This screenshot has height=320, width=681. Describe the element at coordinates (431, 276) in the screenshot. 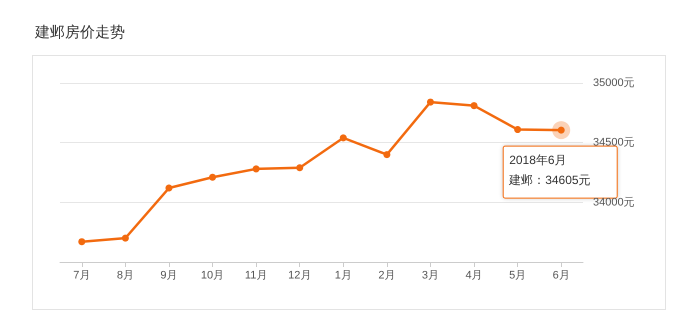

I see `x-tick-label: 3月` at that location.